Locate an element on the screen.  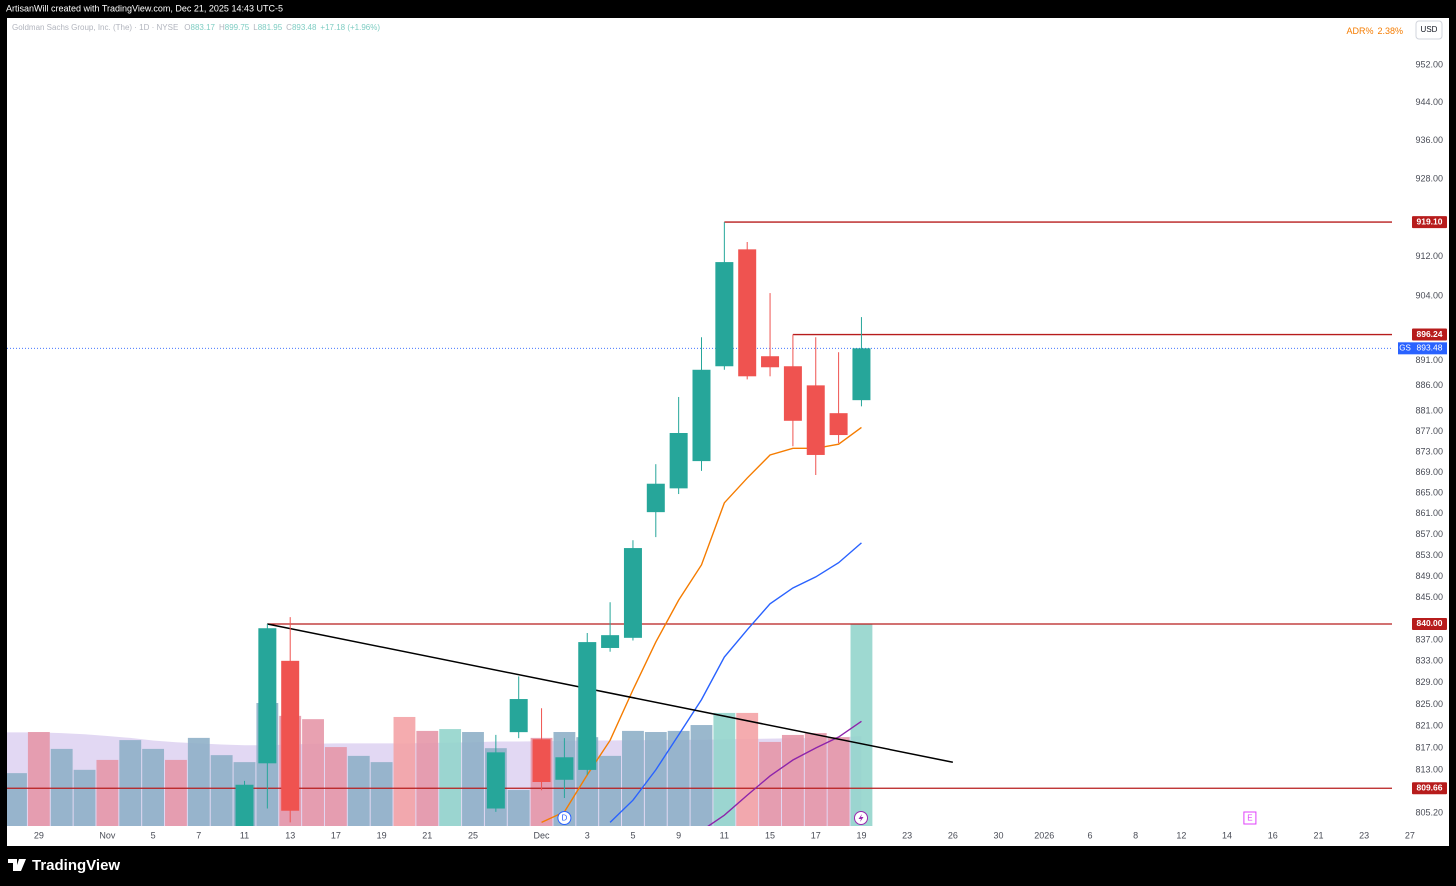
y-tick-label: 944.00 is located at coordinates (1429, 102).